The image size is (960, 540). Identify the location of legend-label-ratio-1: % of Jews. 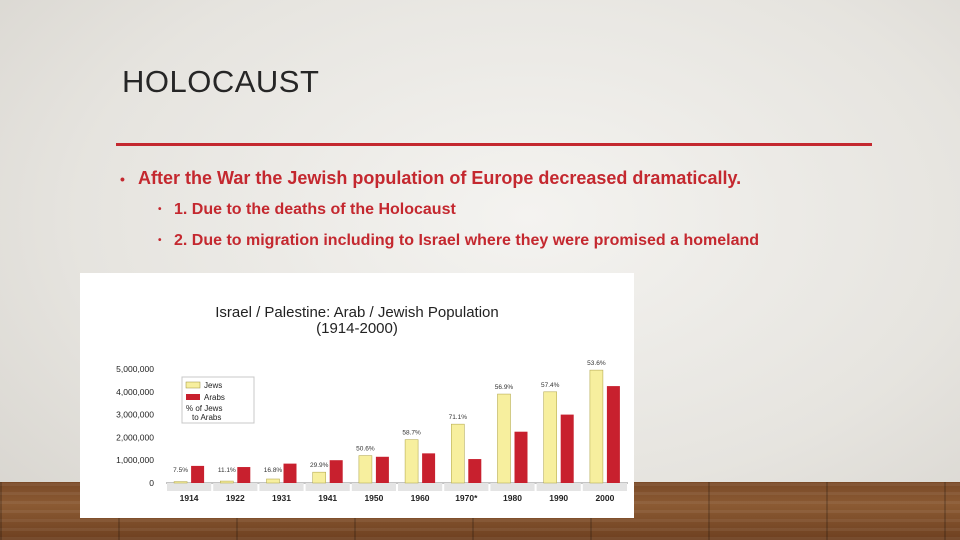
(204, 408).